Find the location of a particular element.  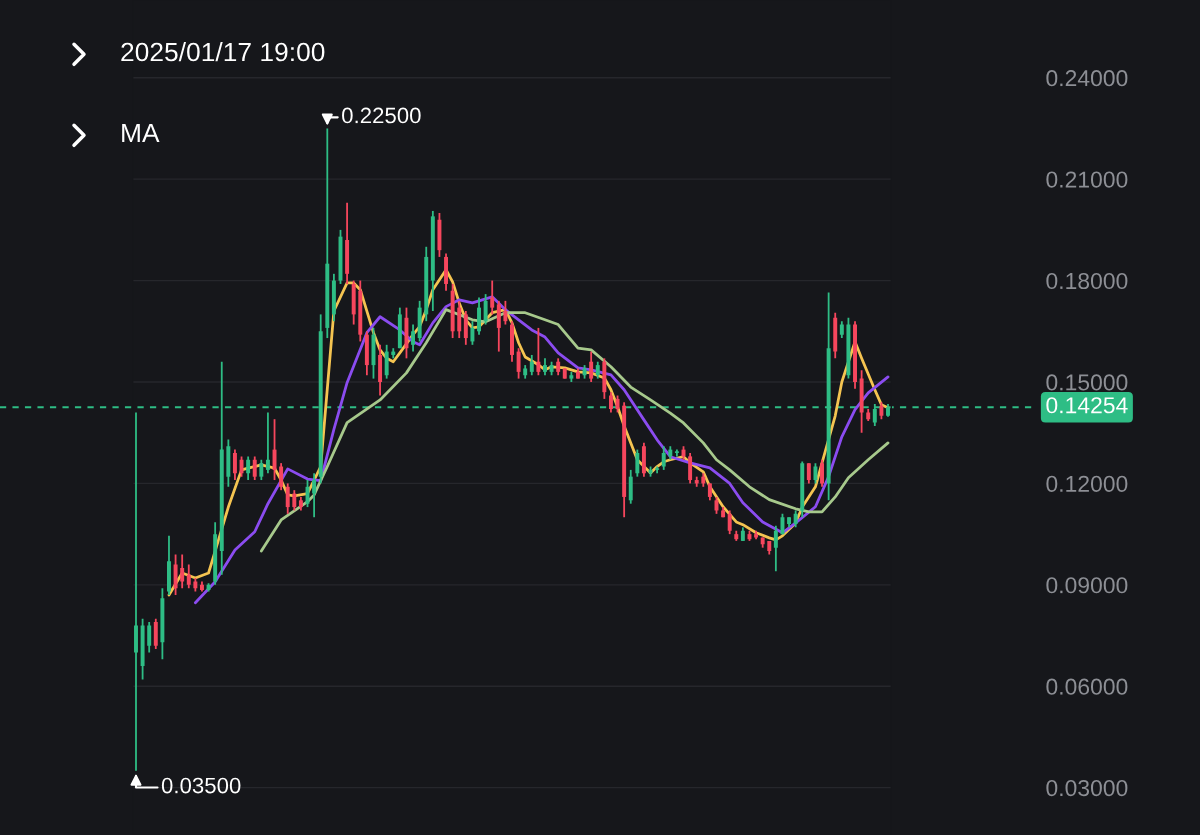

y-tick-label: 0.06000 is located at coordinates (1087, 686).